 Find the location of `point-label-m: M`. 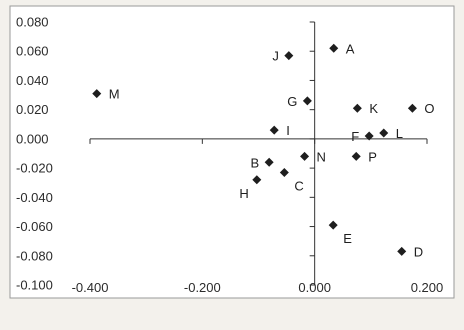

point-label-m: M is located at coordinates (114, 94).